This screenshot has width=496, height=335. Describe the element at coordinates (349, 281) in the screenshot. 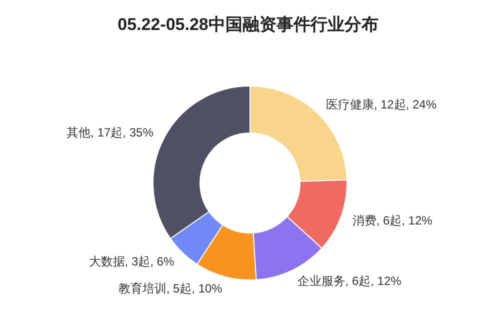

I see `slice-label: 企业服务, 6起, 12%` at that location.